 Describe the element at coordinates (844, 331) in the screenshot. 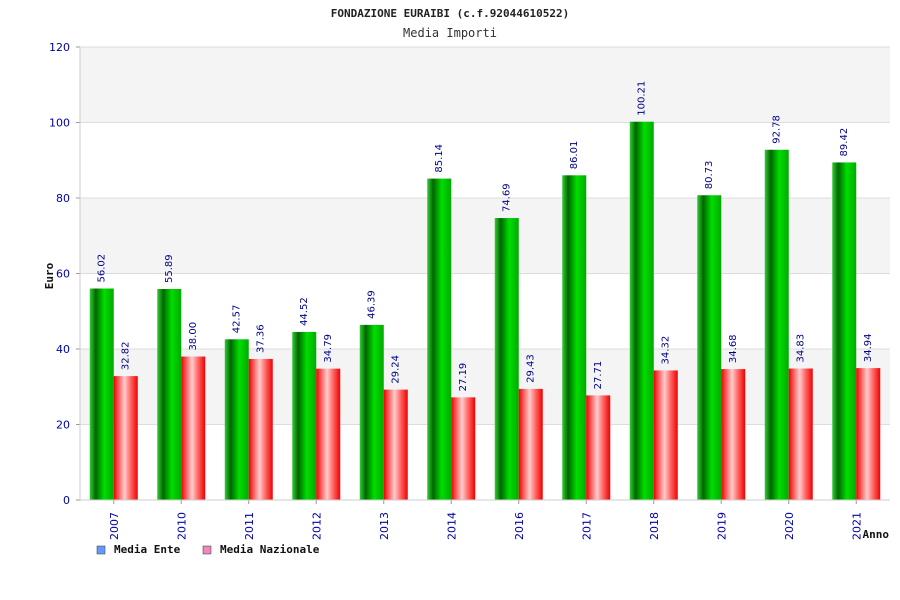

I see `bar-media-ente-2021` at that location.